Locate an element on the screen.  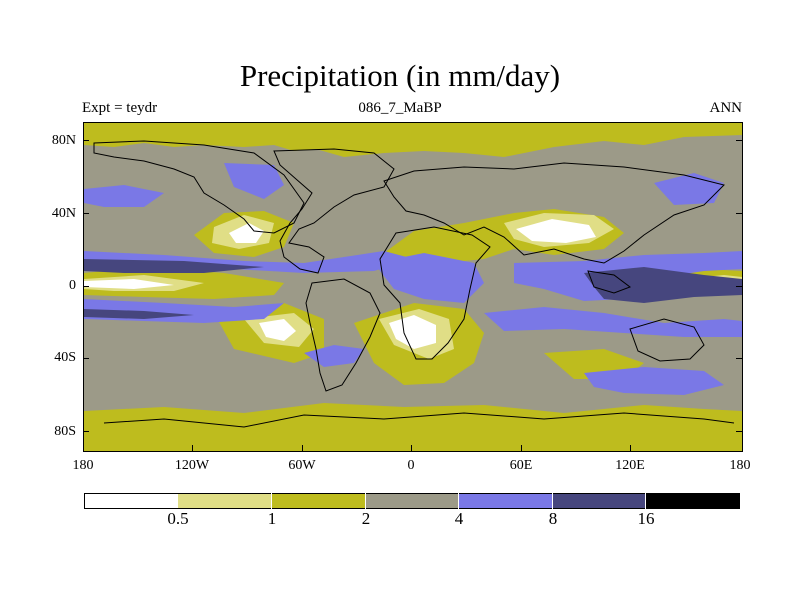
x-tick-label: 120W is located at coordinates (192, 465).